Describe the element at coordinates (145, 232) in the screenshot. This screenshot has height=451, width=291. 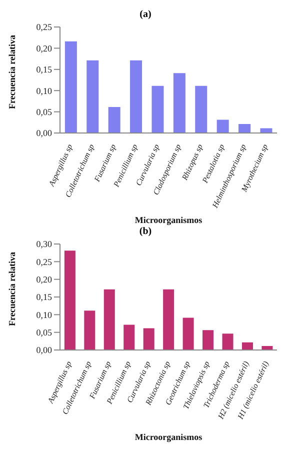
I see `chart-title: (b)` at that location.